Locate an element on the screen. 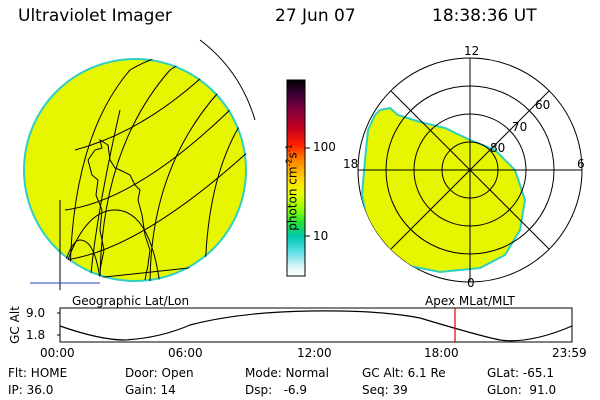 Image resolution: width=600 pixels, height=400 pixels. flight-status: Flt: HOME is located at coordinates (38, 373).